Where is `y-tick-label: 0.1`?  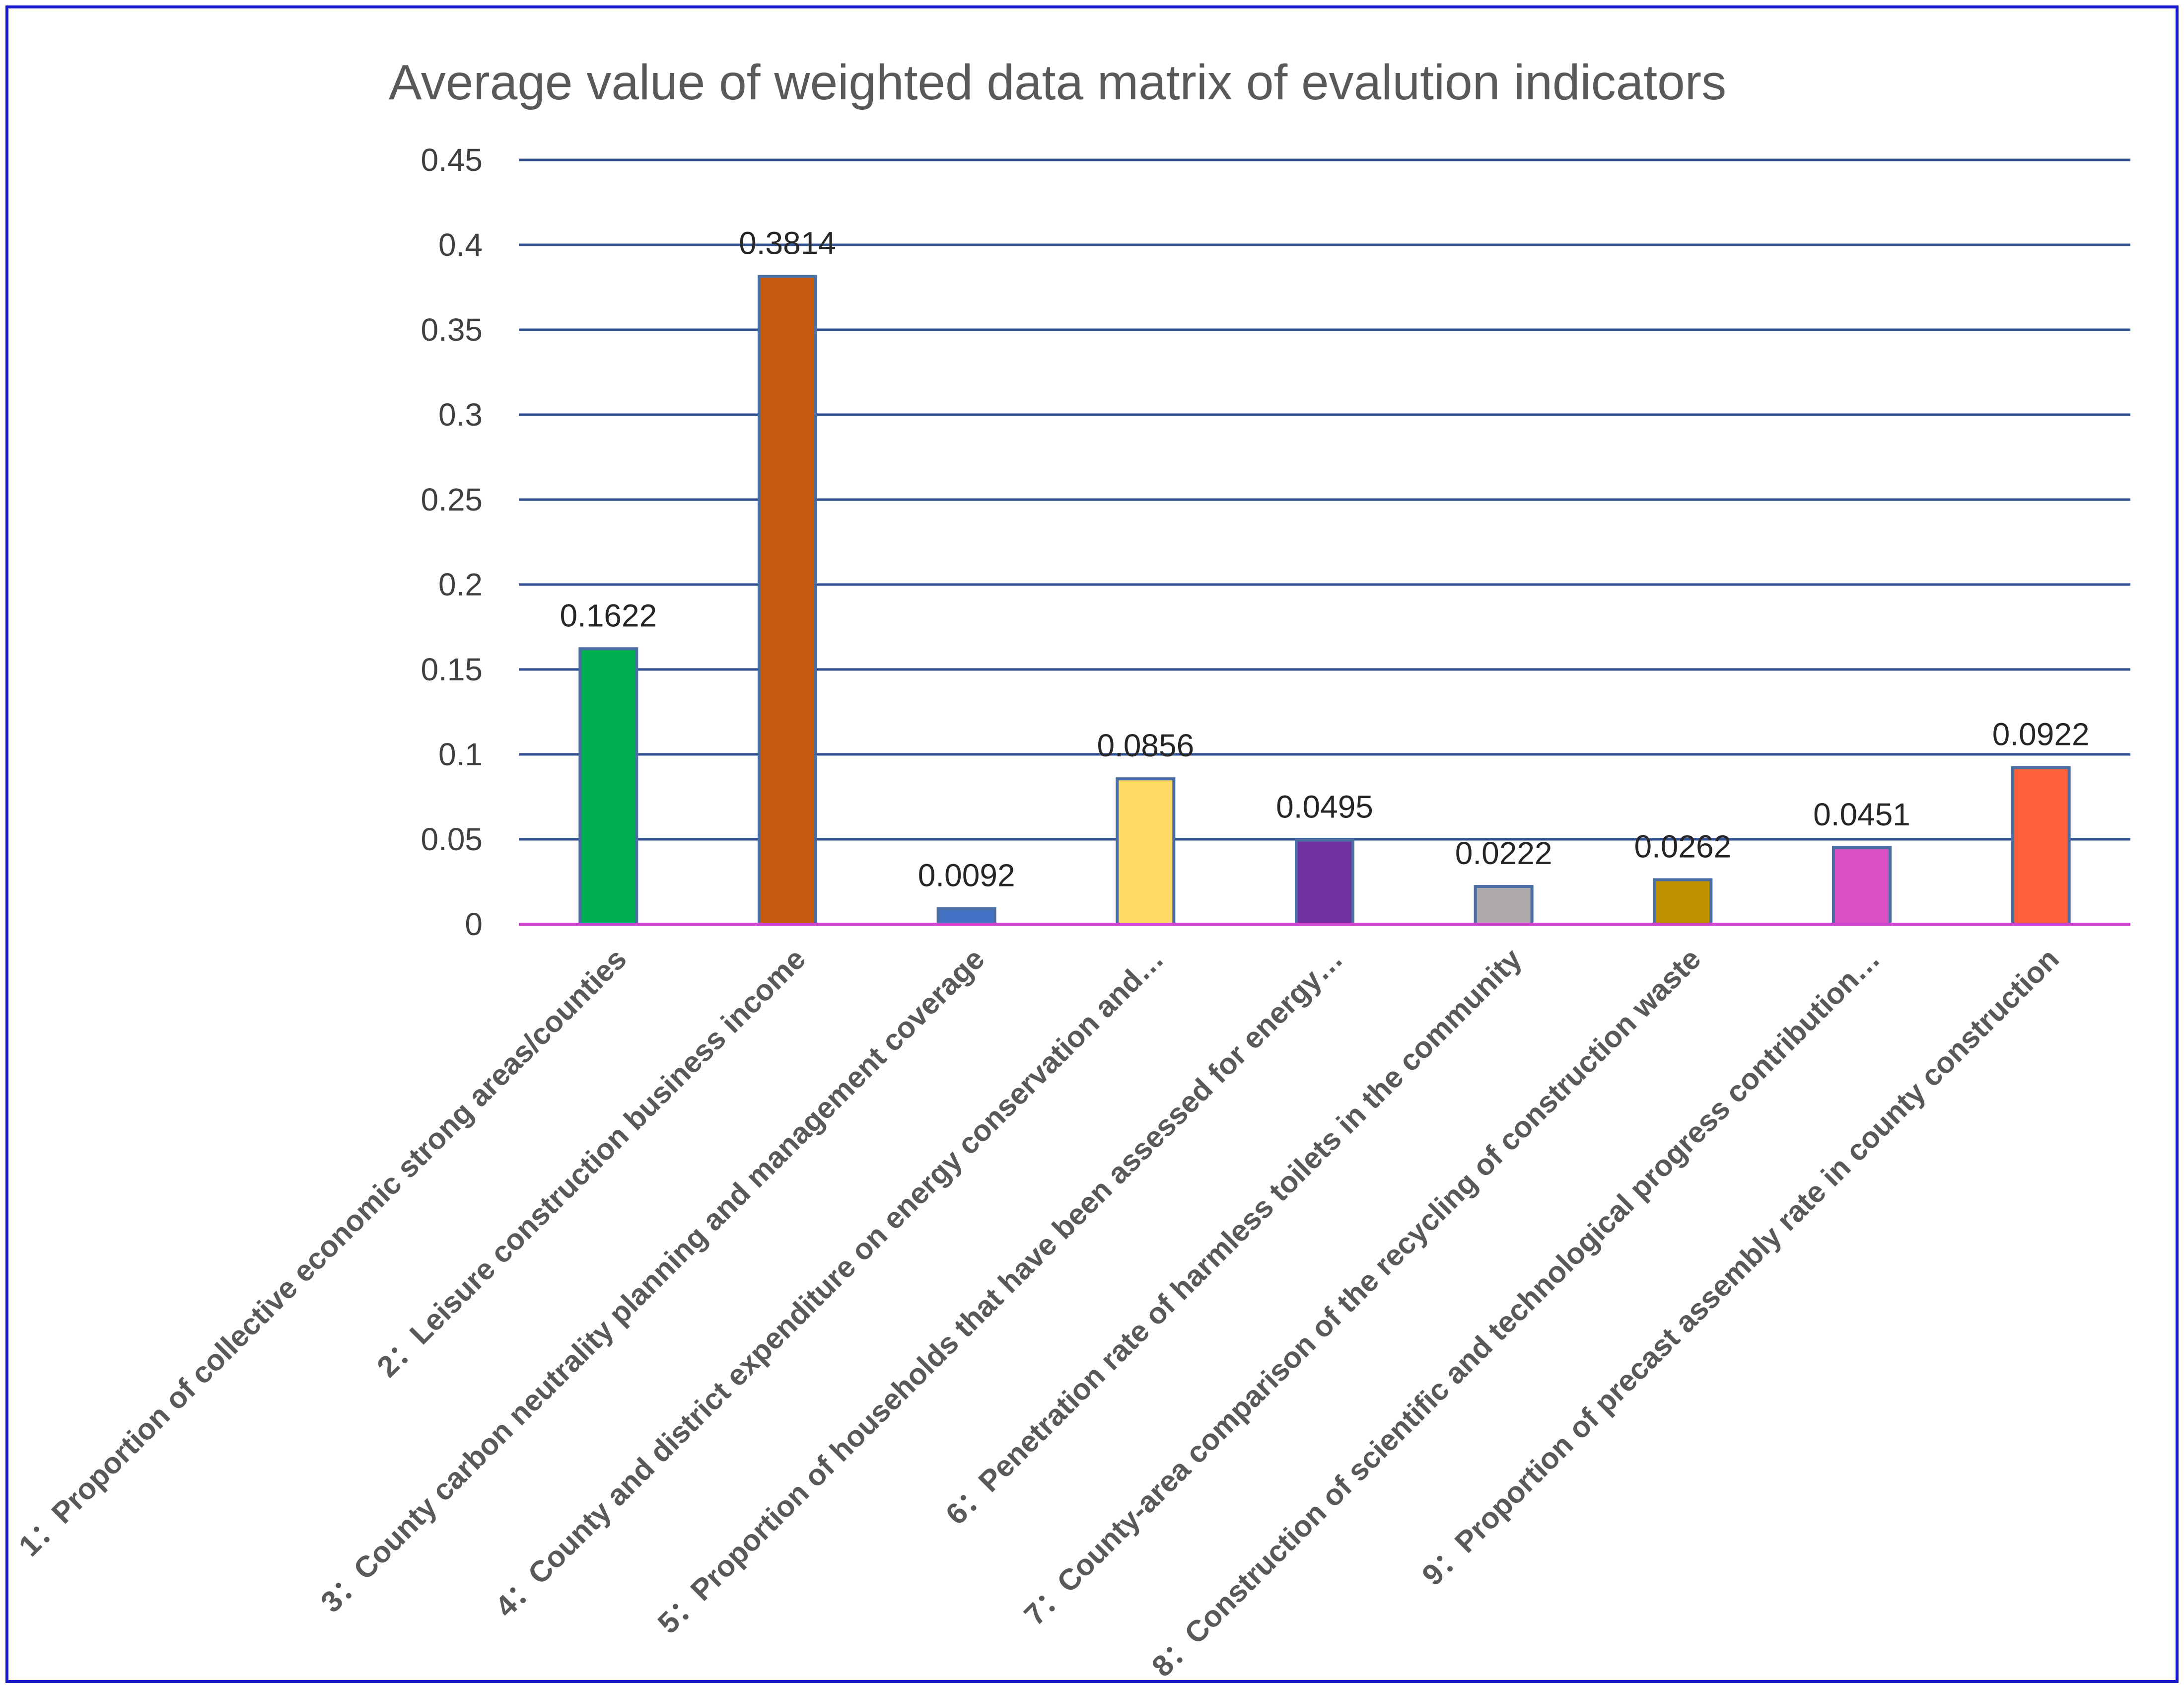
y-tick-label: 0.1 is located at coordinates (460, 754).